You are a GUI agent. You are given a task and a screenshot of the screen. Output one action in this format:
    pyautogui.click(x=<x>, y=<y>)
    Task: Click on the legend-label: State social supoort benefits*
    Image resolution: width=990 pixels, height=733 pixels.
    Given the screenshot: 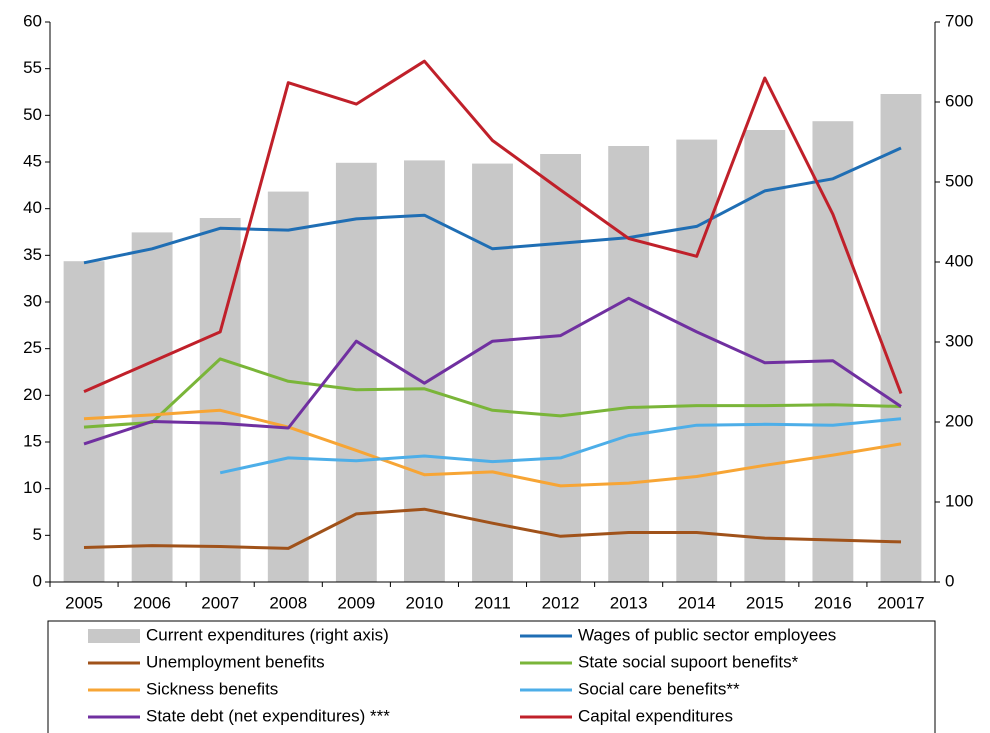 What is the action you would take?
    pyautogui.click(x=688, y=661)
    